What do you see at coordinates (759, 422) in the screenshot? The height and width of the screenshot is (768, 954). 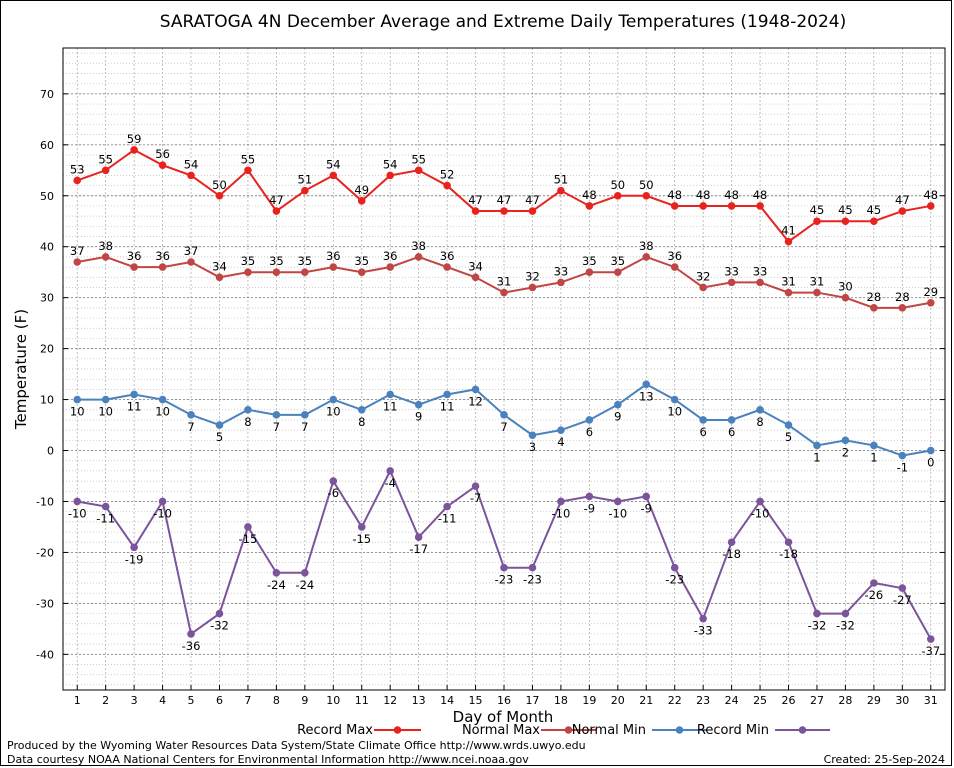 I see `data-label: 8` at bounding box center [759, 422].